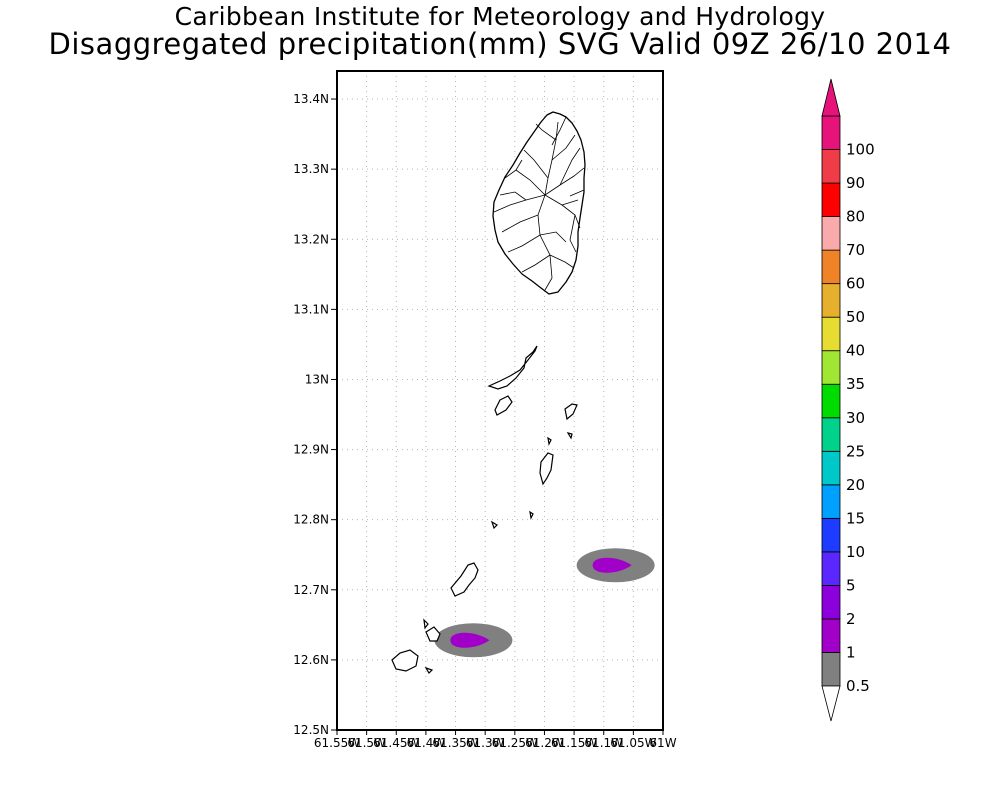  I want to click on colorbar-label: 1, so click(851, 652).